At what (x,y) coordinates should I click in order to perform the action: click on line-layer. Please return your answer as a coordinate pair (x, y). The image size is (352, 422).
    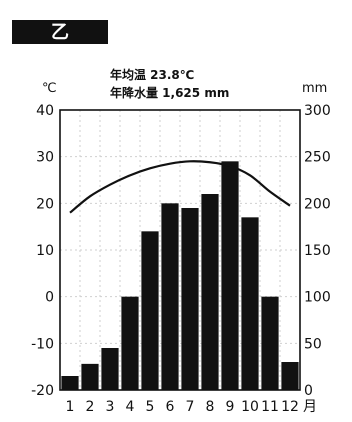
    Looking at the image, I should click on (180, 187).